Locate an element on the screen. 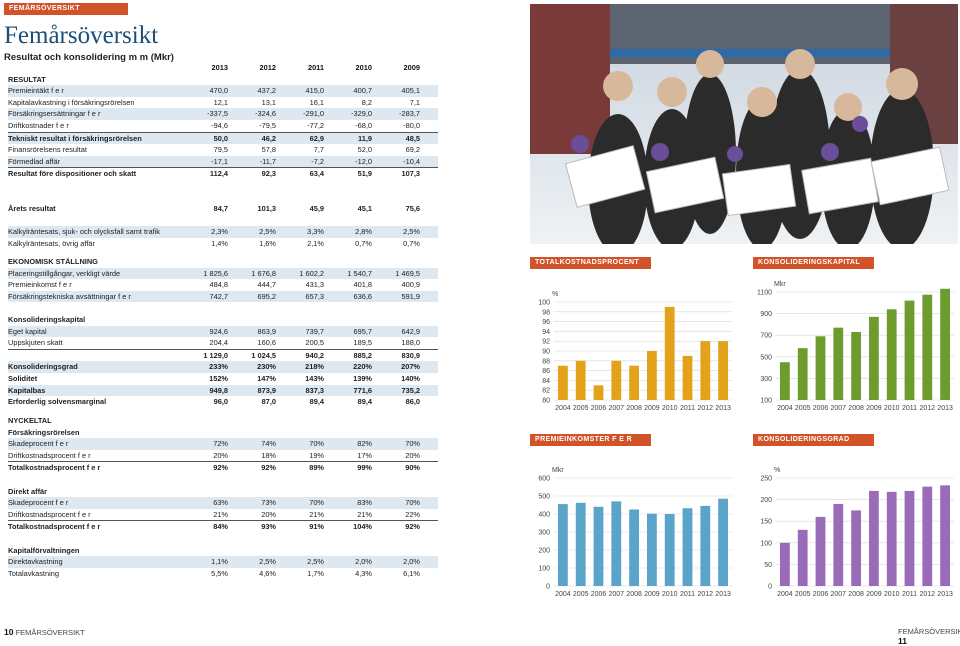  cell-value: 7,1 is located at coordinates (414, 102).